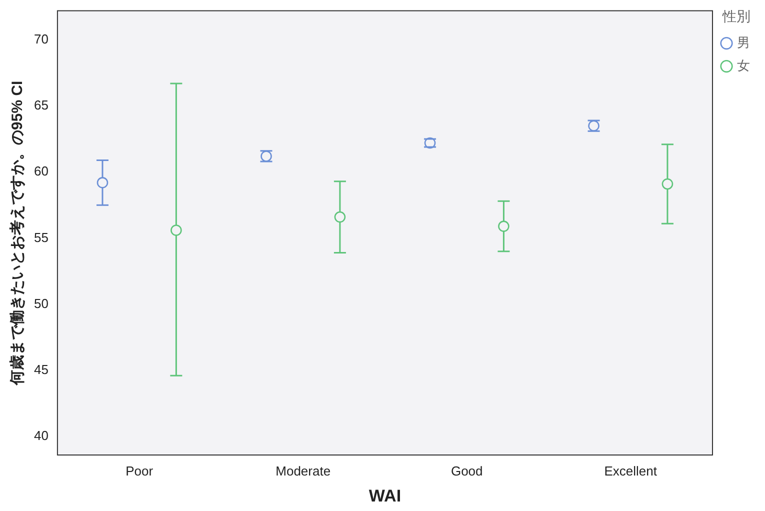 The width and height of the screenshot is (765, 511). What do you see at coordinates (743, 65) in the screenshot?
I see `legend-label: 女` at bounding box center [743, 65].